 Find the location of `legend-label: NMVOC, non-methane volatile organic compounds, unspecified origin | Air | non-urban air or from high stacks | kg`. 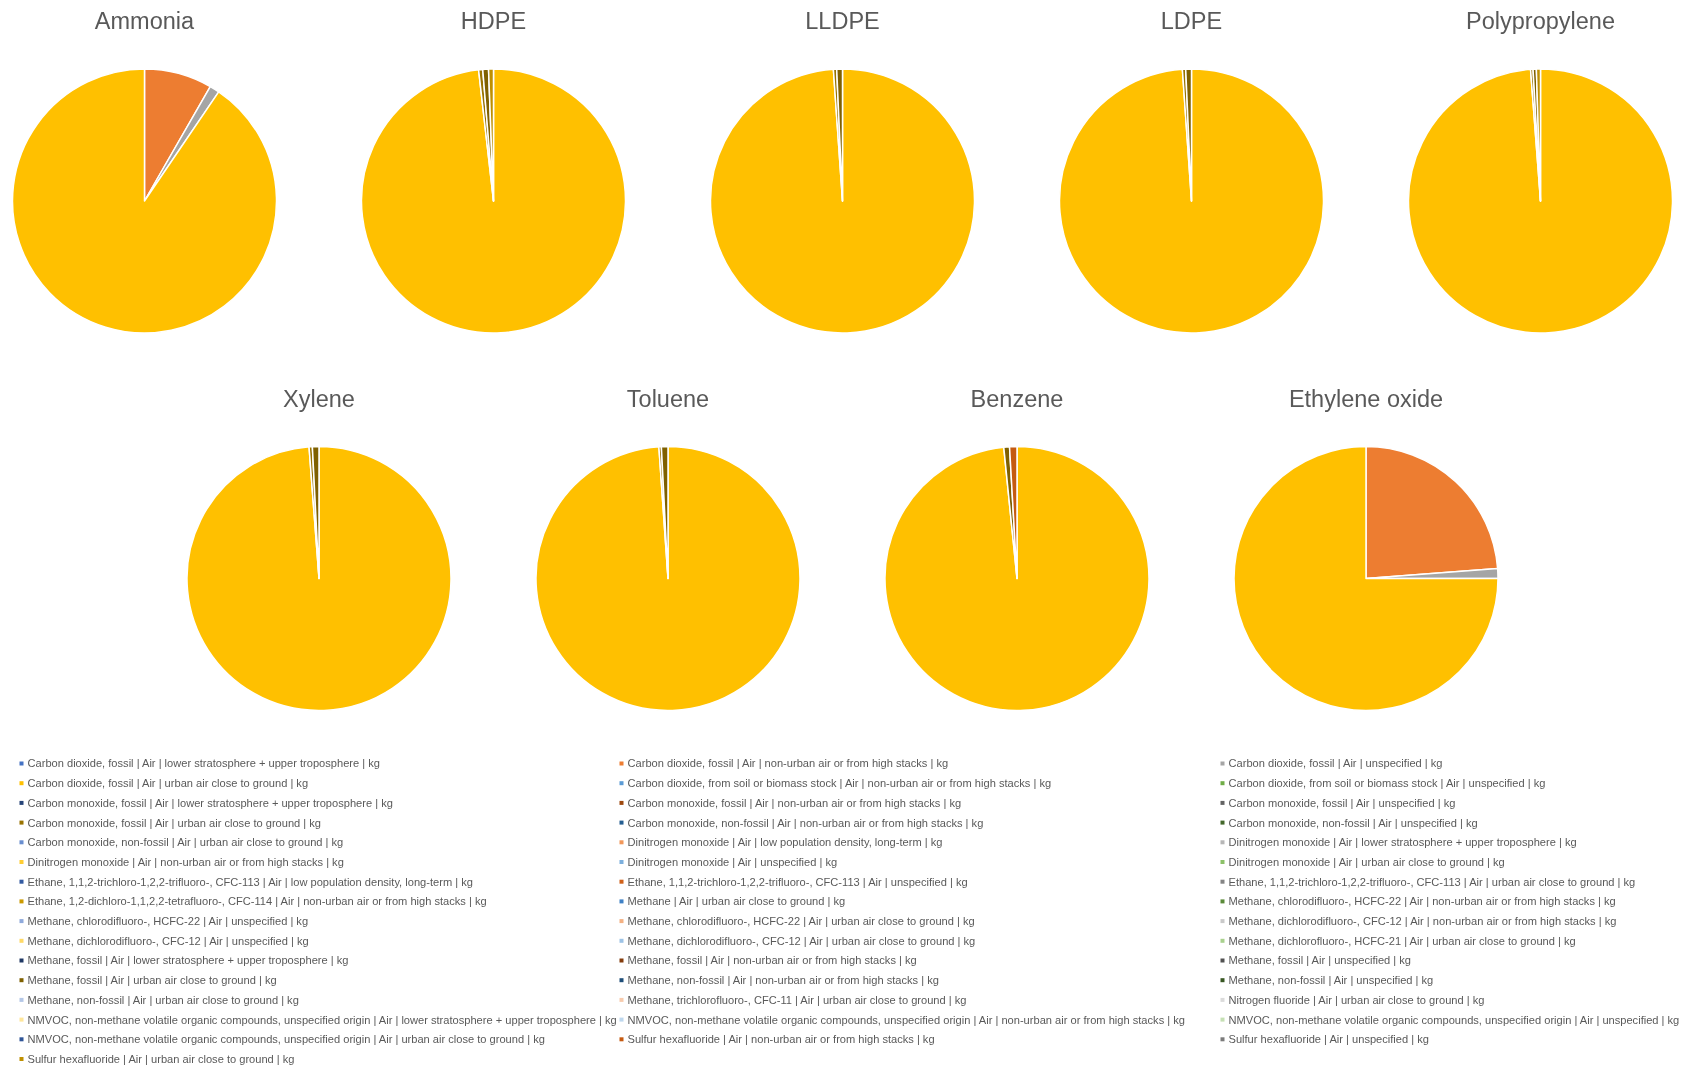

legend-label: NMVOC, non-methane volatile organic compounds, unspecified origin | Air | non-urban air or from high stacks | kg is located at coordinates (906, 1019).